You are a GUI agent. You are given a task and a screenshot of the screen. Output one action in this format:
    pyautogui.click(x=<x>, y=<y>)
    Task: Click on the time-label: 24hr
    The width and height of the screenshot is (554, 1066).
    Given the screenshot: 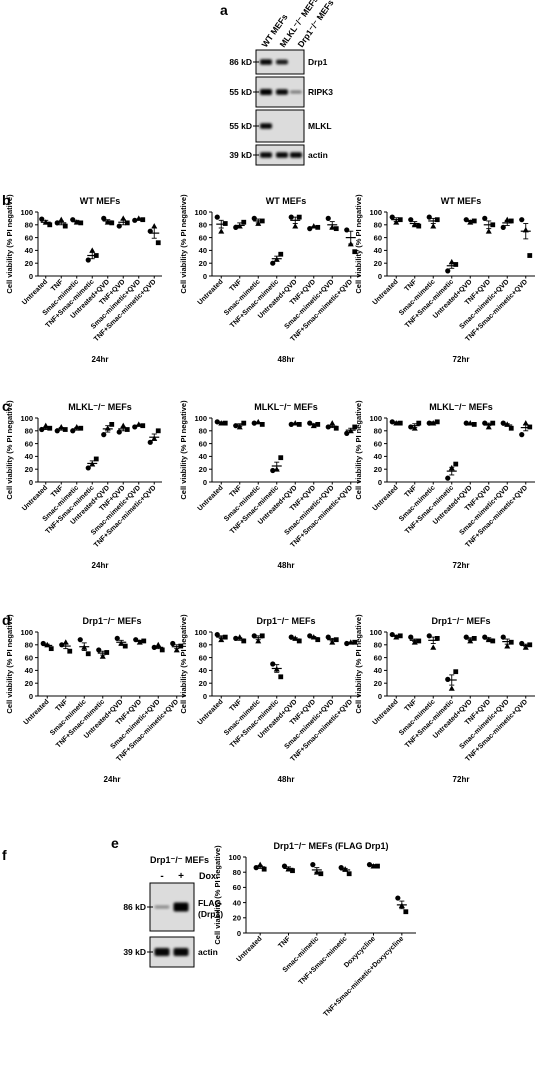 What is the action you would take?
    pyautogui.click(x=100, y=359)
    